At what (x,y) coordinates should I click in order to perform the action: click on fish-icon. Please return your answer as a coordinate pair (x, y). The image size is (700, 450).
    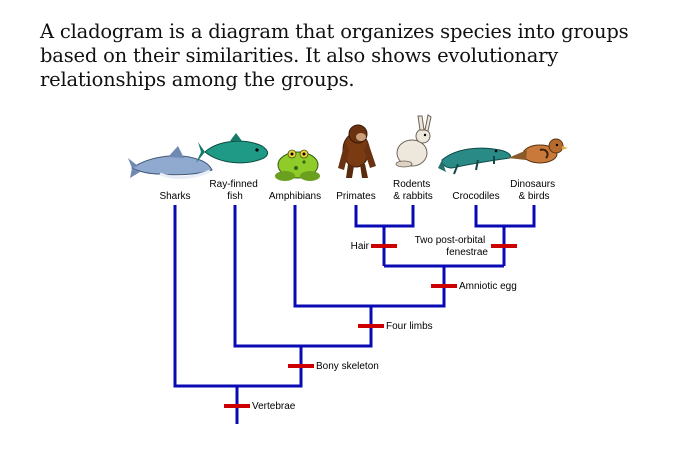
    Looking at the image, I should click on (232, 148).